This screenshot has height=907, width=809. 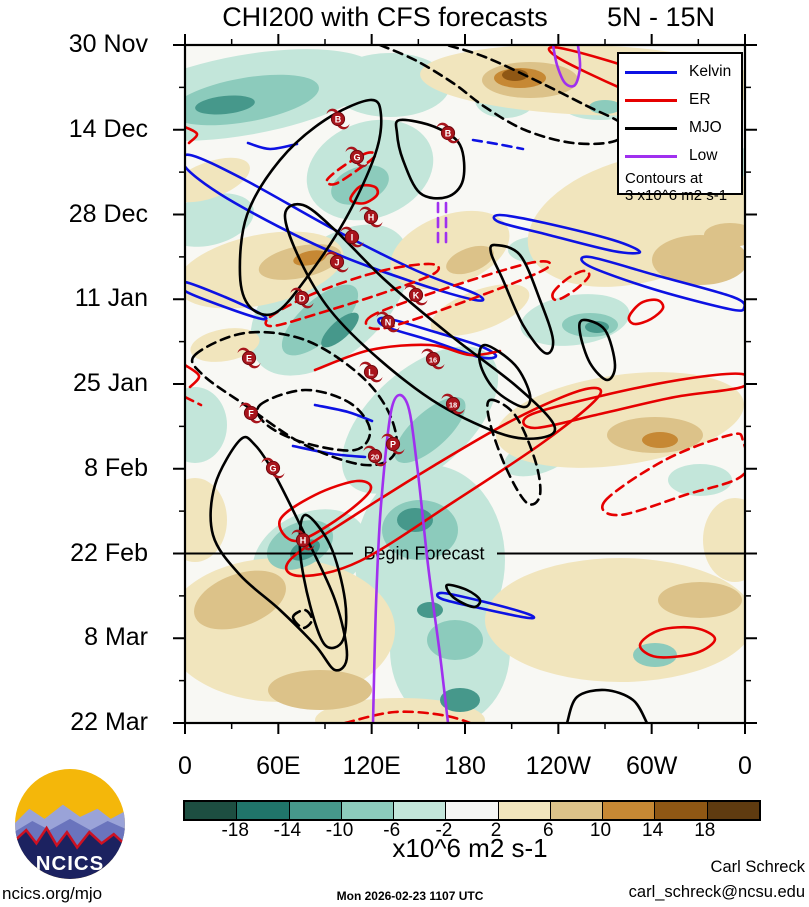 What do you see at coordinates (710, 71) in the screenshot?
I see `legend-label: Kelvin` at bounding box center [710, 71].